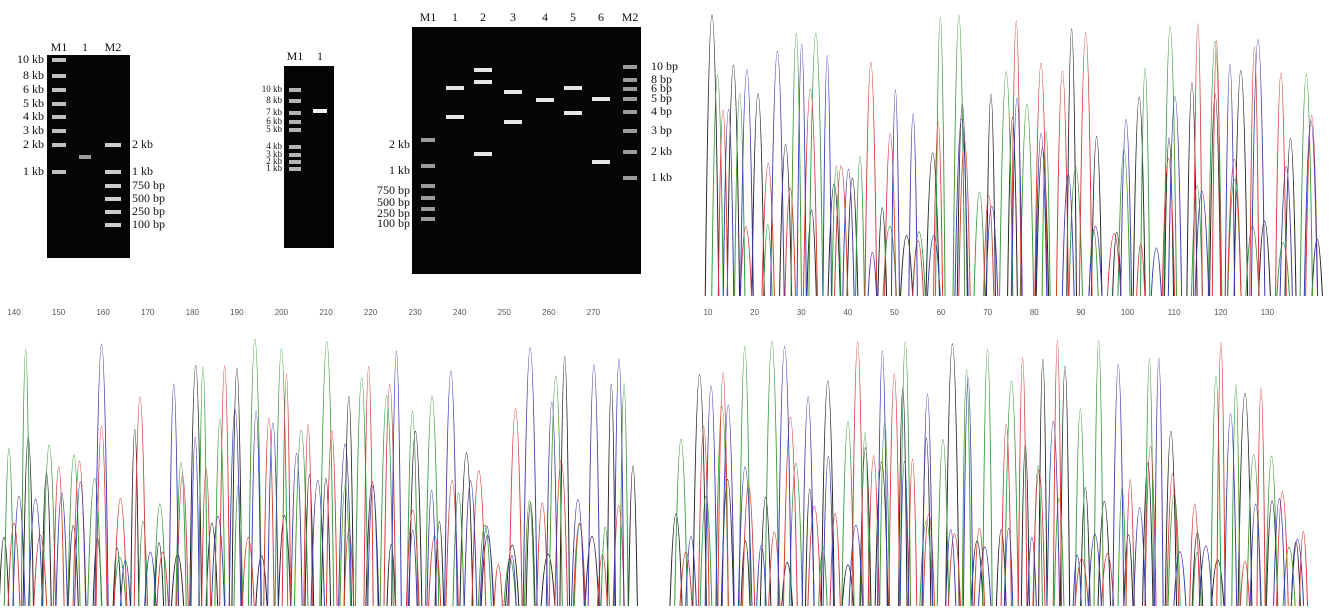 This screenshot has height=609, width=1336. What do you see at coordinates (847, 312) in the screenshot?
I see `position-label: 40` at bounding box center [847, 312].